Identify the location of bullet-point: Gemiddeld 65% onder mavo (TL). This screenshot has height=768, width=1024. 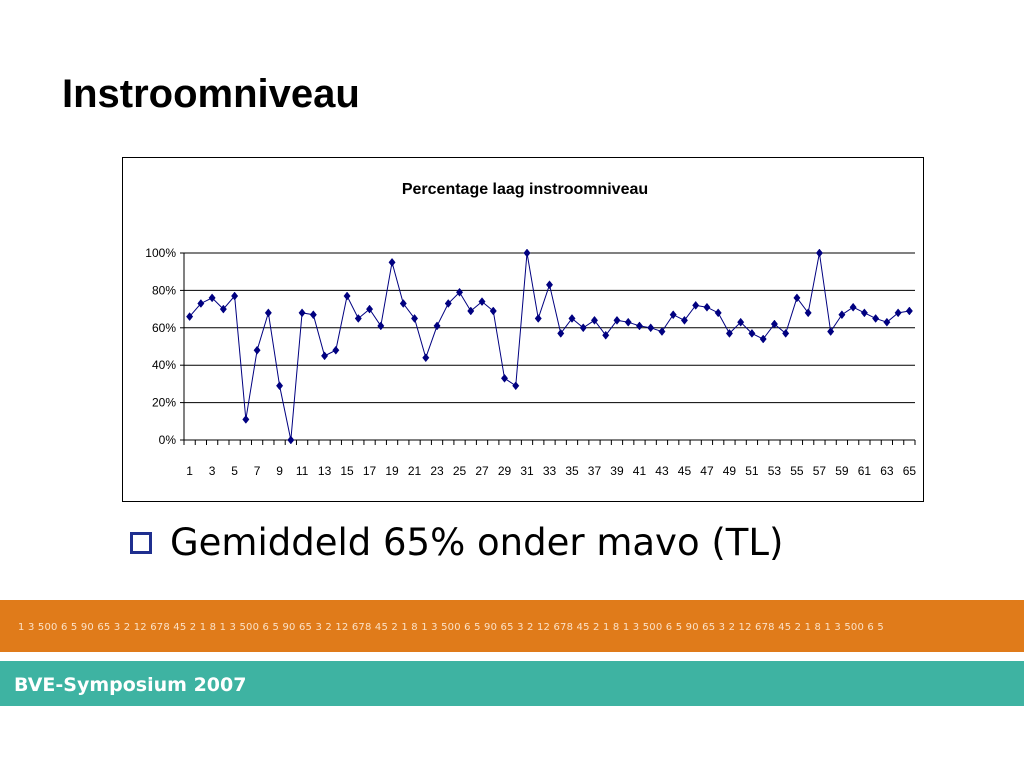
(456, 542).